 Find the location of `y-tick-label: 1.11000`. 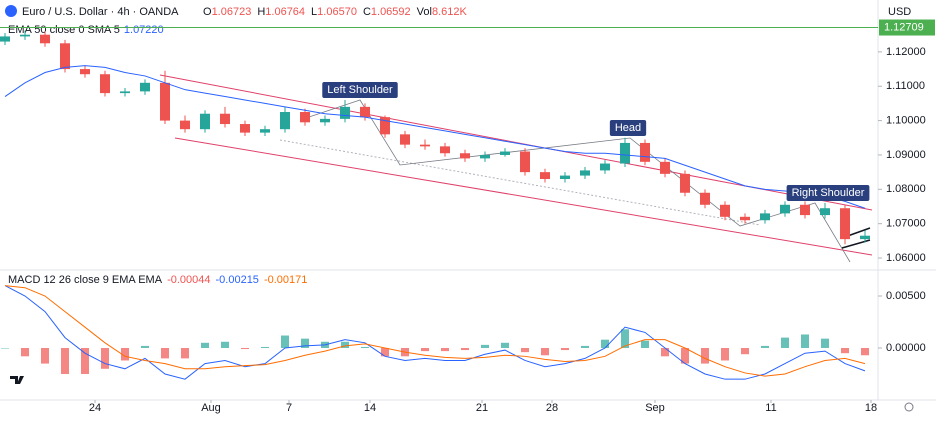

y-tick-label: 1.11000 is located at coordinates (905, 86).